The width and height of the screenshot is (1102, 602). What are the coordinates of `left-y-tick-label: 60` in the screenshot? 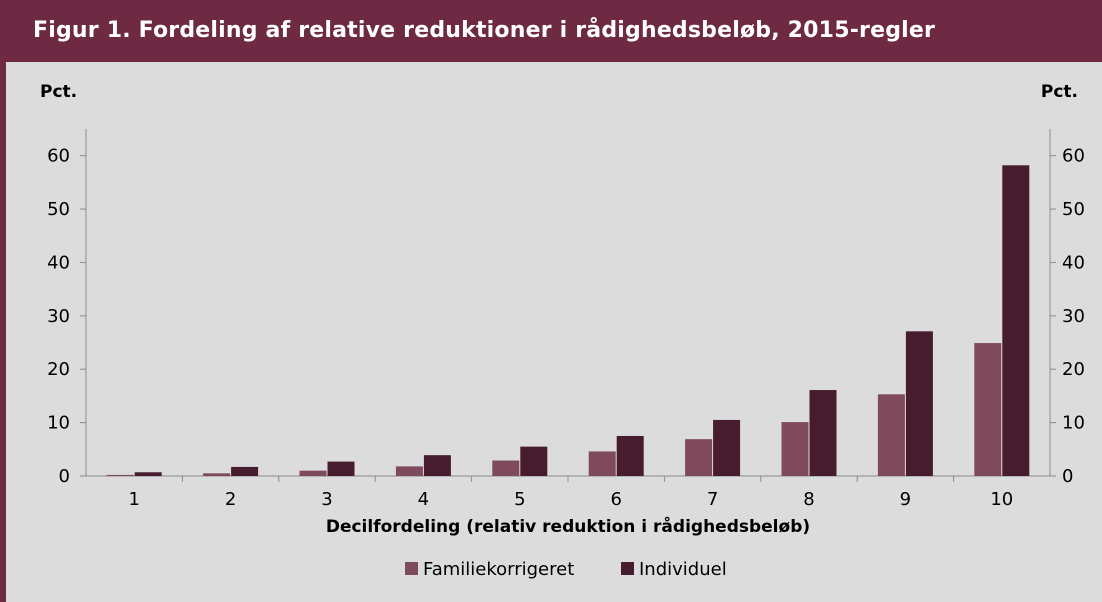 It's located at (58, 156).